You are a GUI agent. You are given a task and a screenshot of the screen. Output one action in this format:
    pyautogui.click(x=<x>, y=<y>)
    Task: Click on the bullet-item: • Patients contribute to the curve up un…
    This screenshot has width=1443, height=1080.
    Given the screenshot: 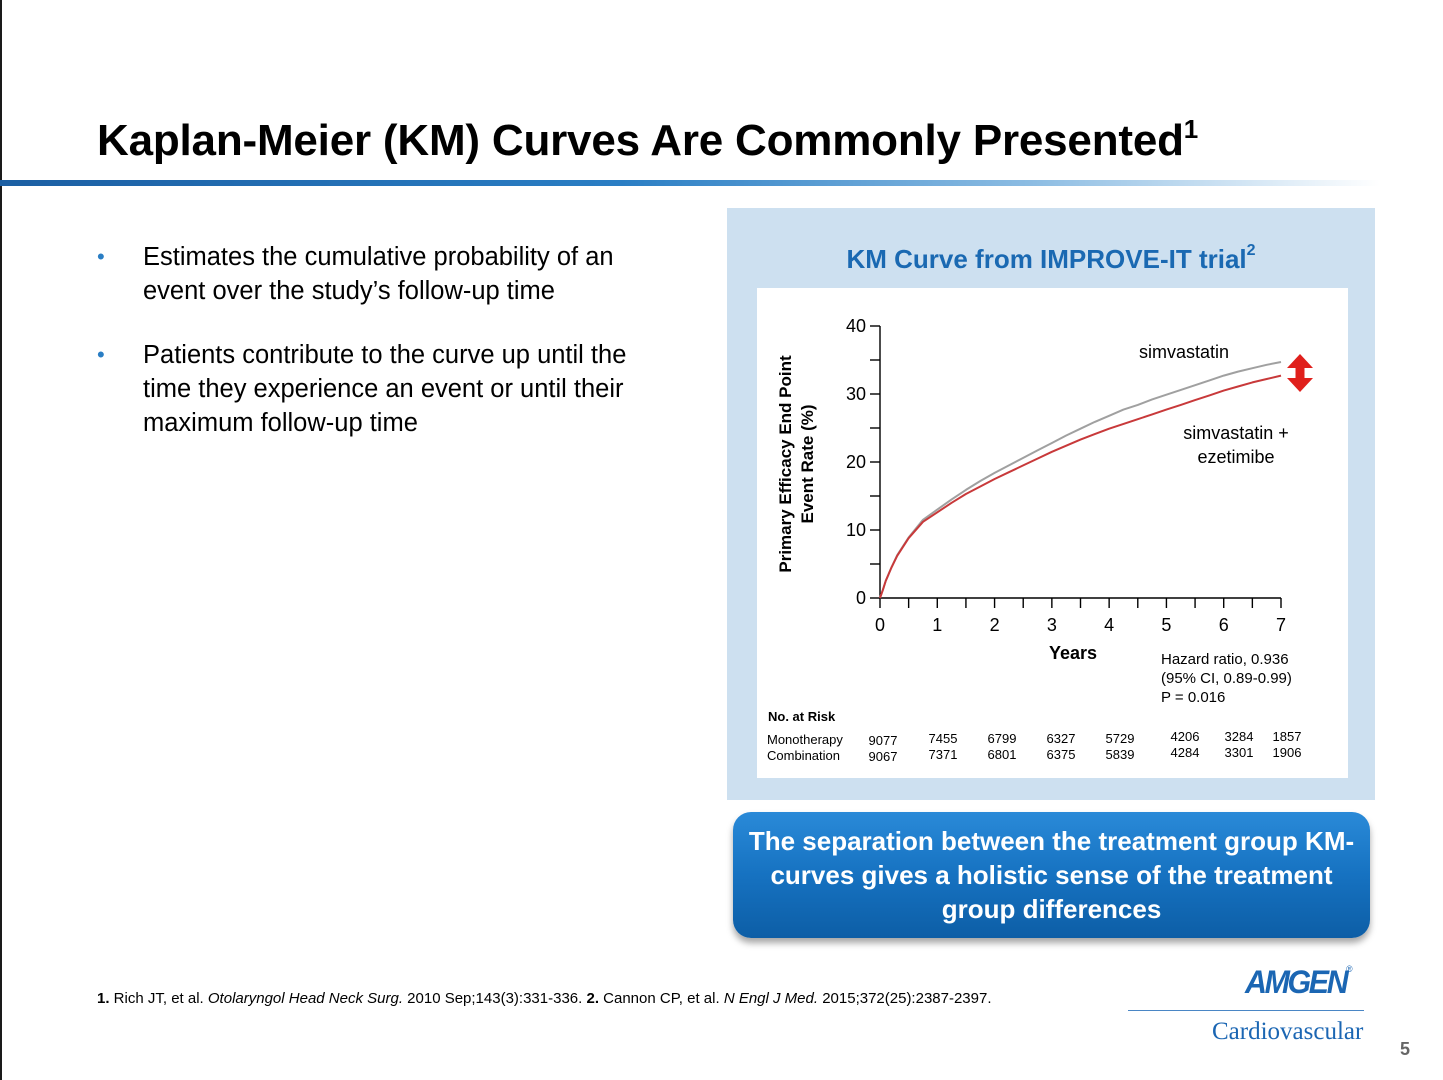 What is the action you would take?
    pyautogui.click(x=387, y=389)
    